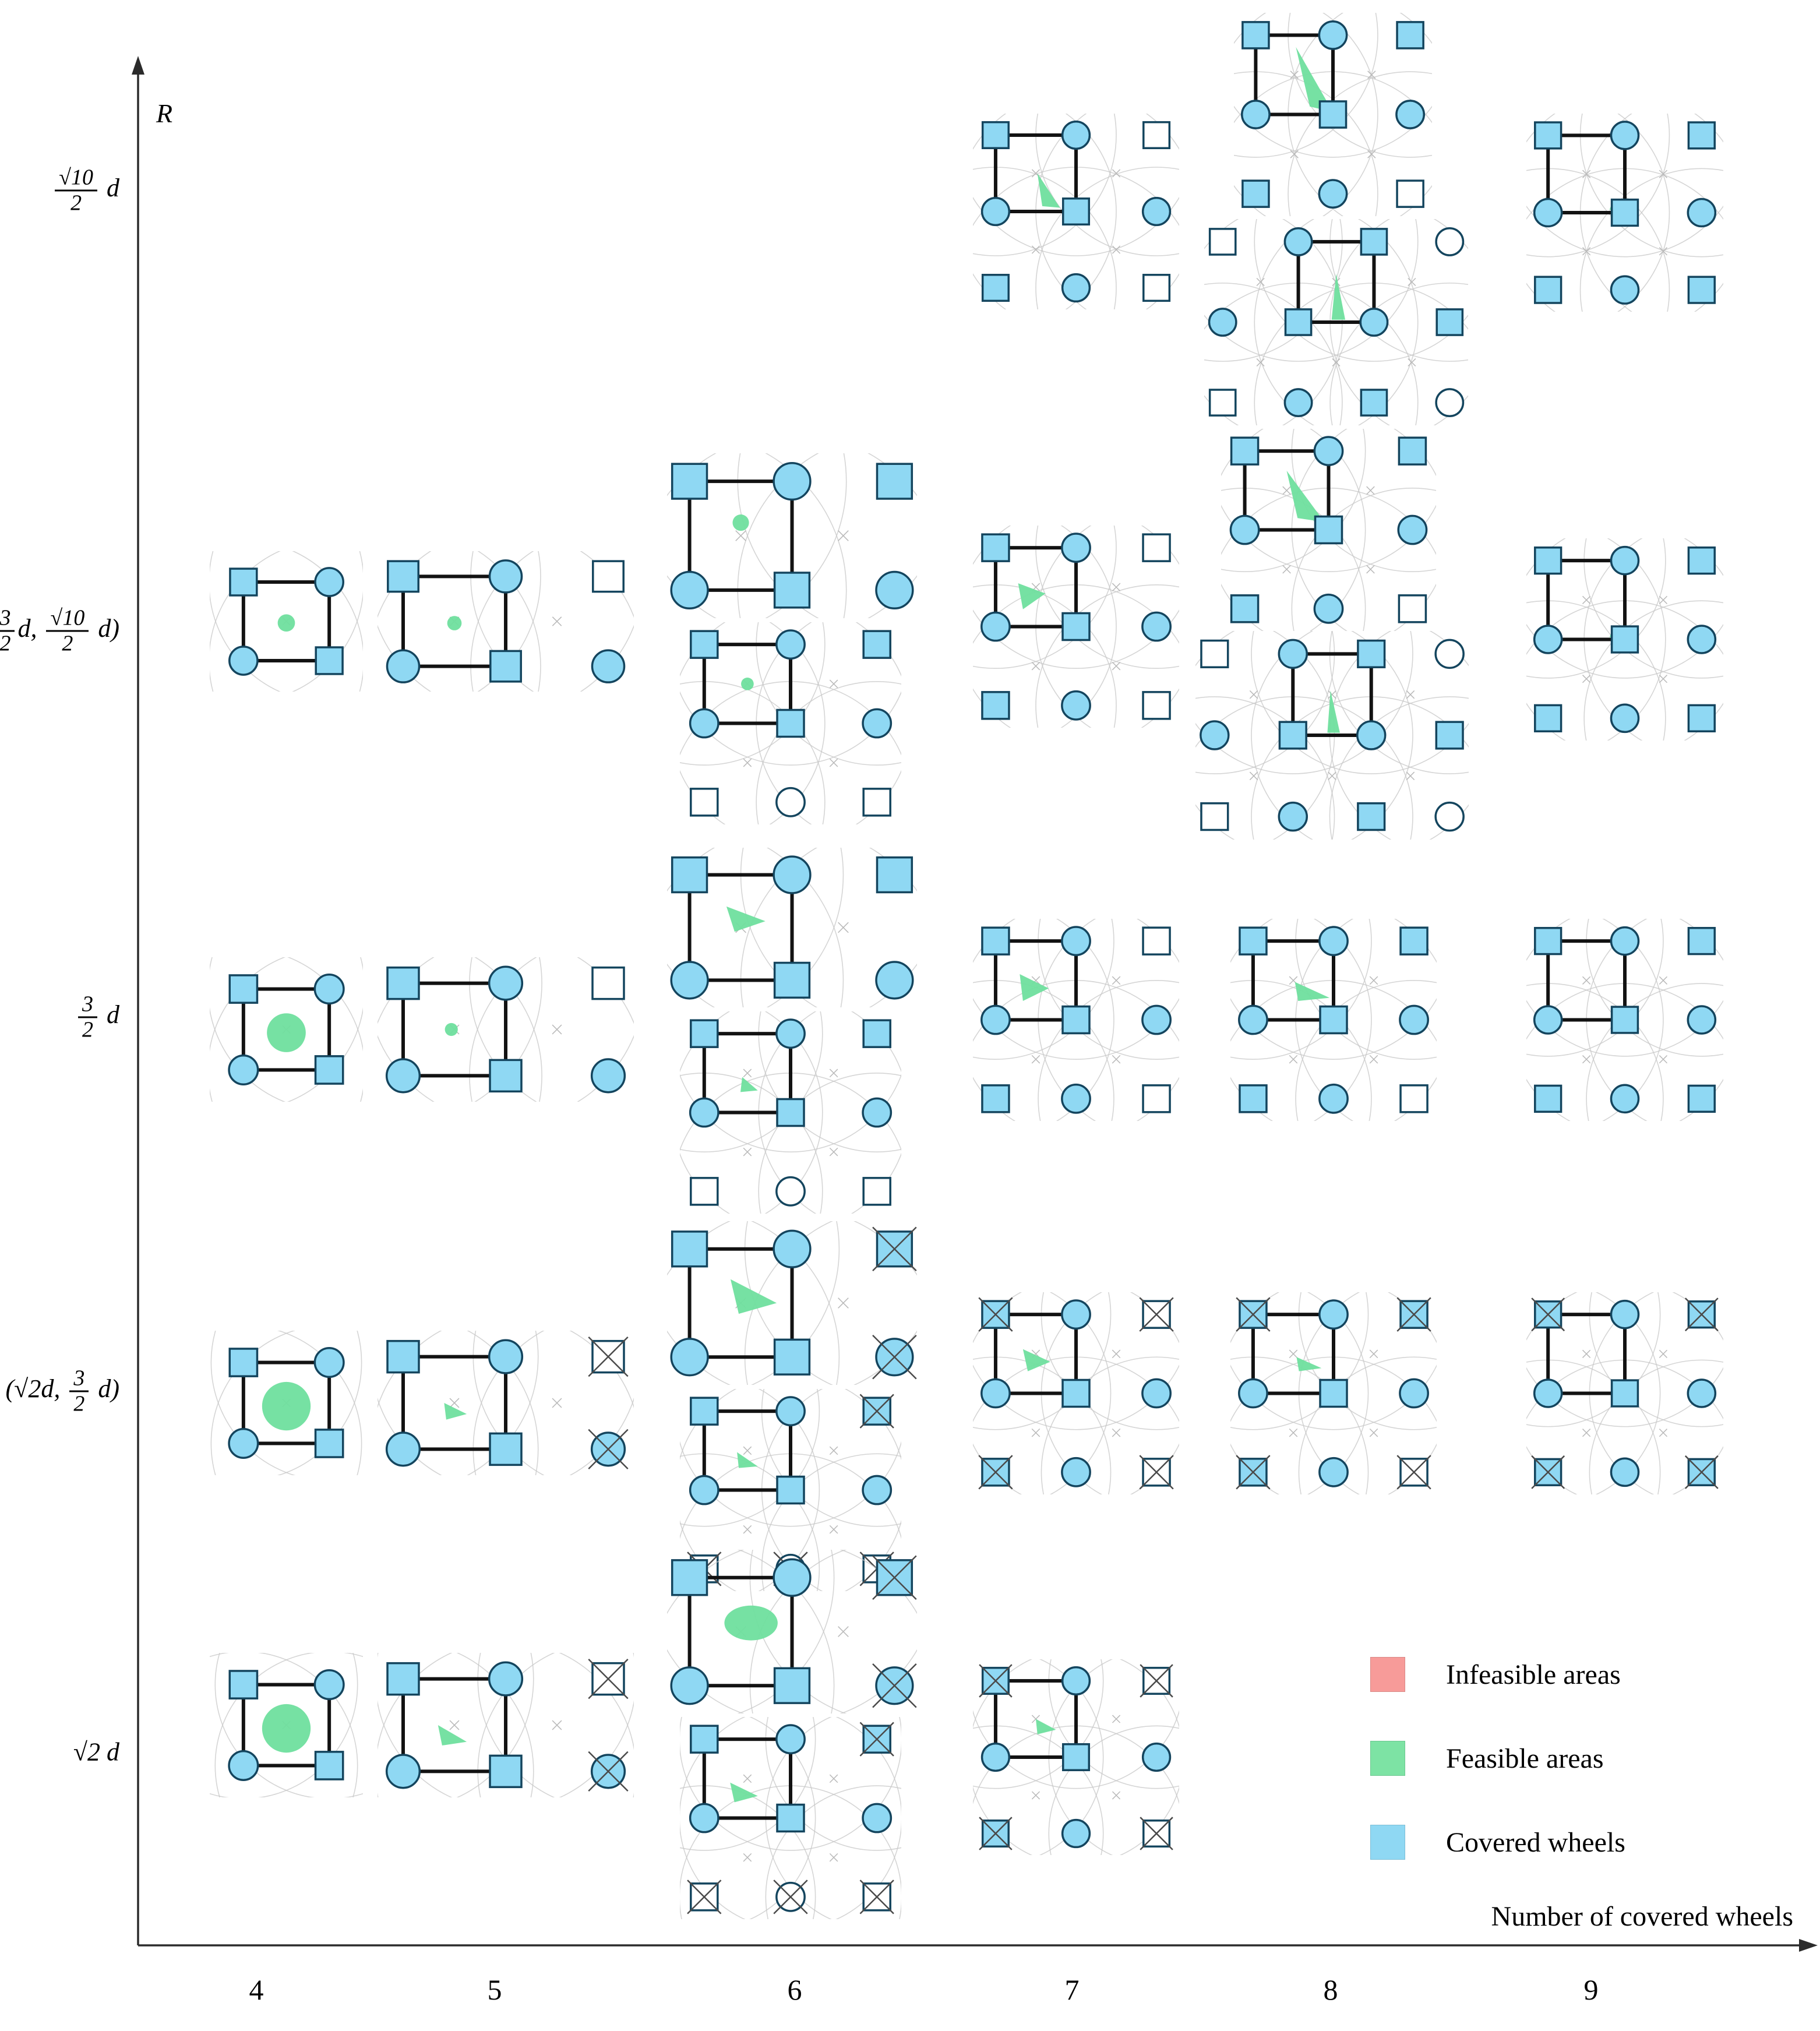 The height and width of the screenshot is (2031, 1820). I want to click on legend-label: Feasible areas, so click(1525, 1758).